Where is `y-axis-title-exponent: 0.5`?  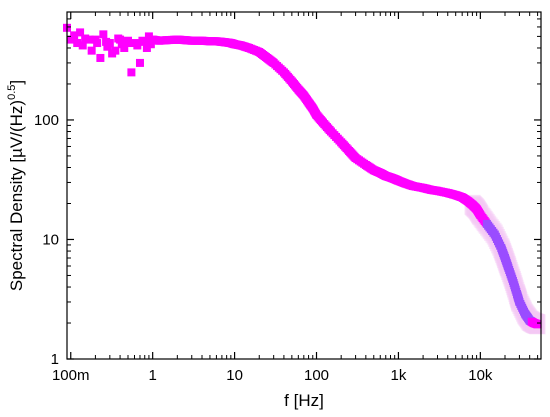
y-axis-title-exponent: 0.5 is located at coordinates (12, 92).